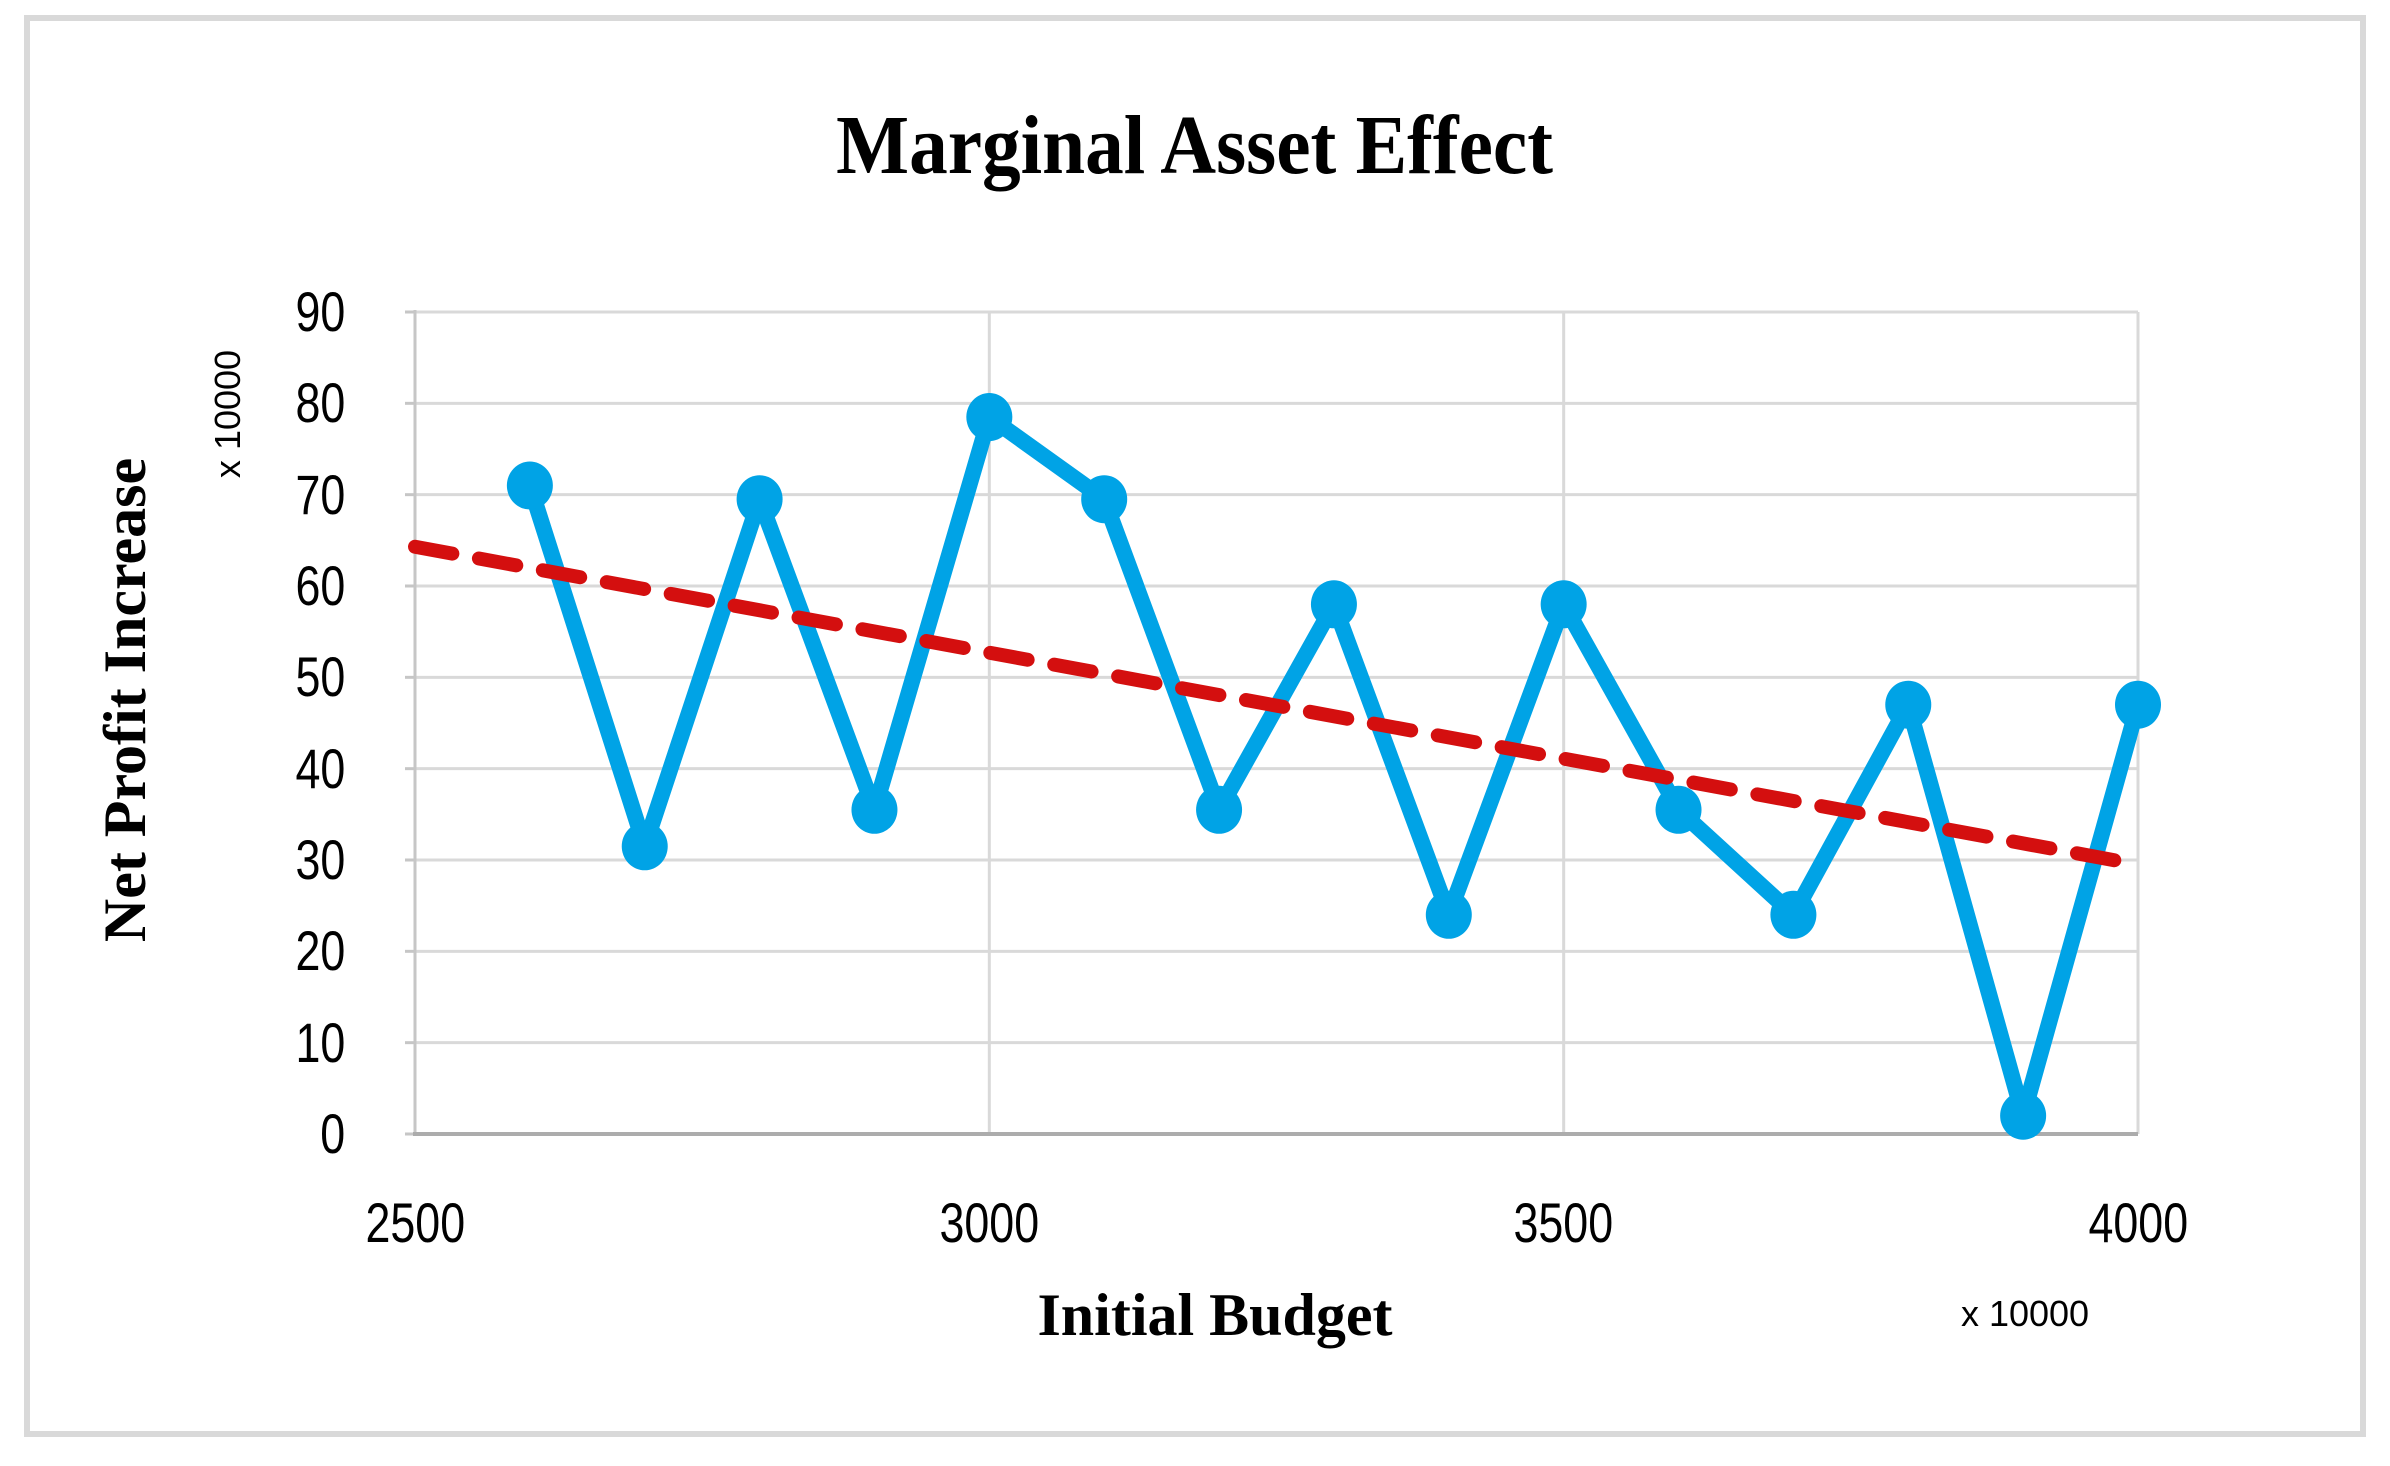  Describe the element at coordinates (320, 951) in the screenshot. I see `y-tick-label: 20` at that location.